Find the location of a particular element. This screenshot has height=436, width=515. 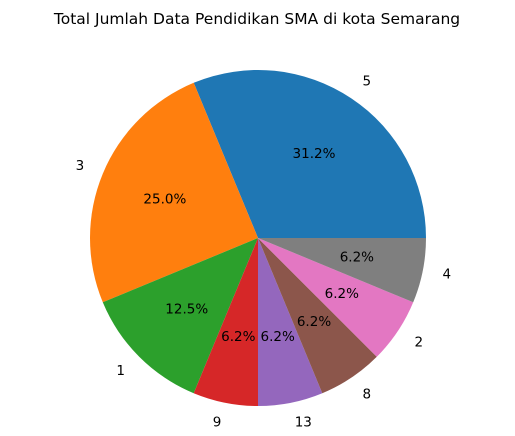

pie-category-label: 8 is located at coordinates (367, 394).